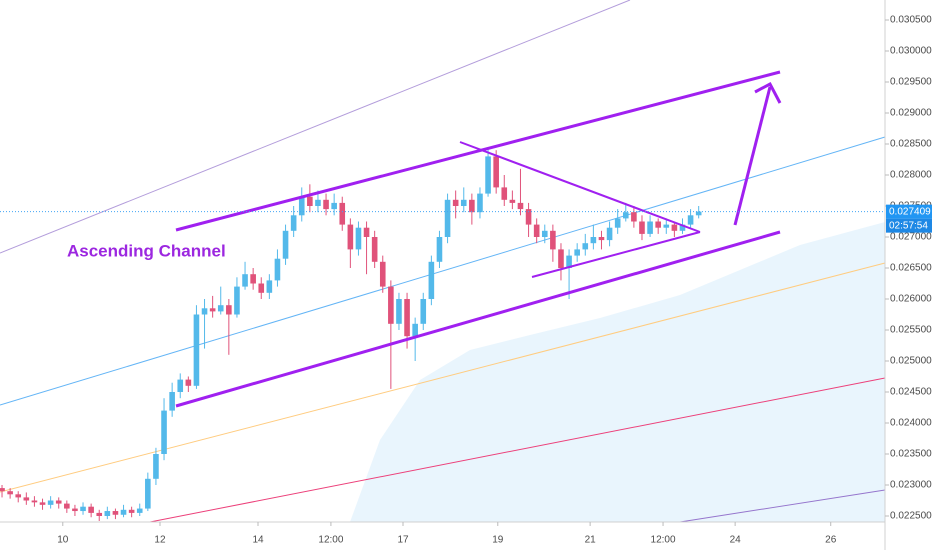 The width and height of the screenshot is (932, 555). Describe the element at coordinates (911, 144) in the screenshot. I see `y-tick-label: 0.028500` at that location.